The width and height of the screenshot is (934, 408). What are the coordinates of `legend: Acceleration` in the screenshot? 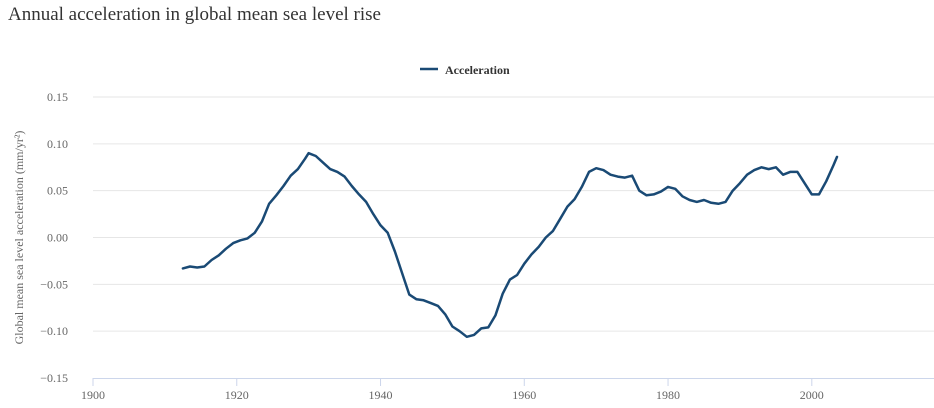 It's located at (465, 70).